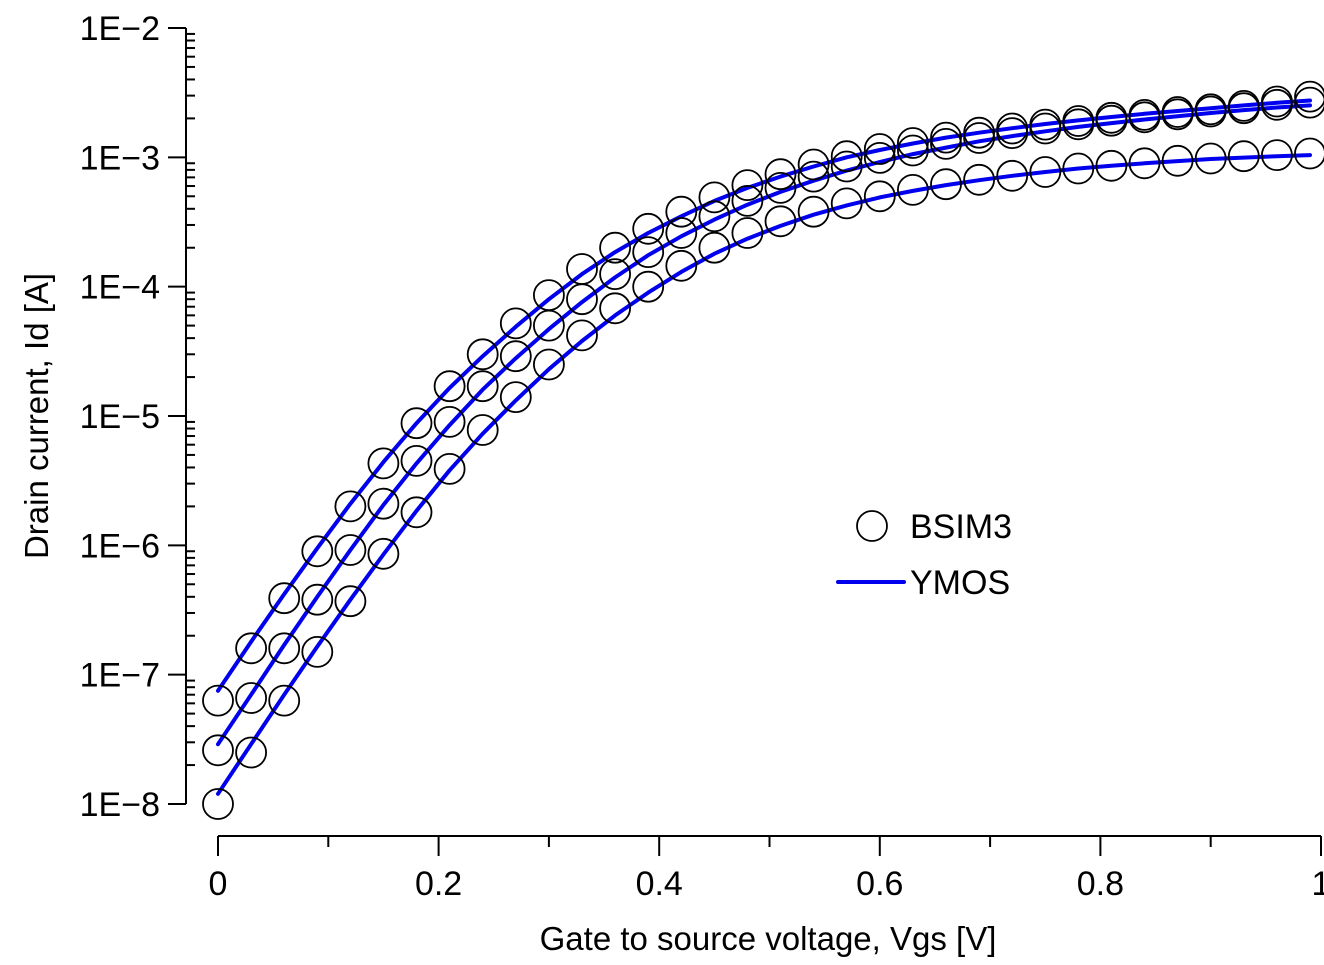  What do you see at coordinates (872, 526) in the screenshot?
I see `legend-marker-bsim3` at bounding box center [872, 526].